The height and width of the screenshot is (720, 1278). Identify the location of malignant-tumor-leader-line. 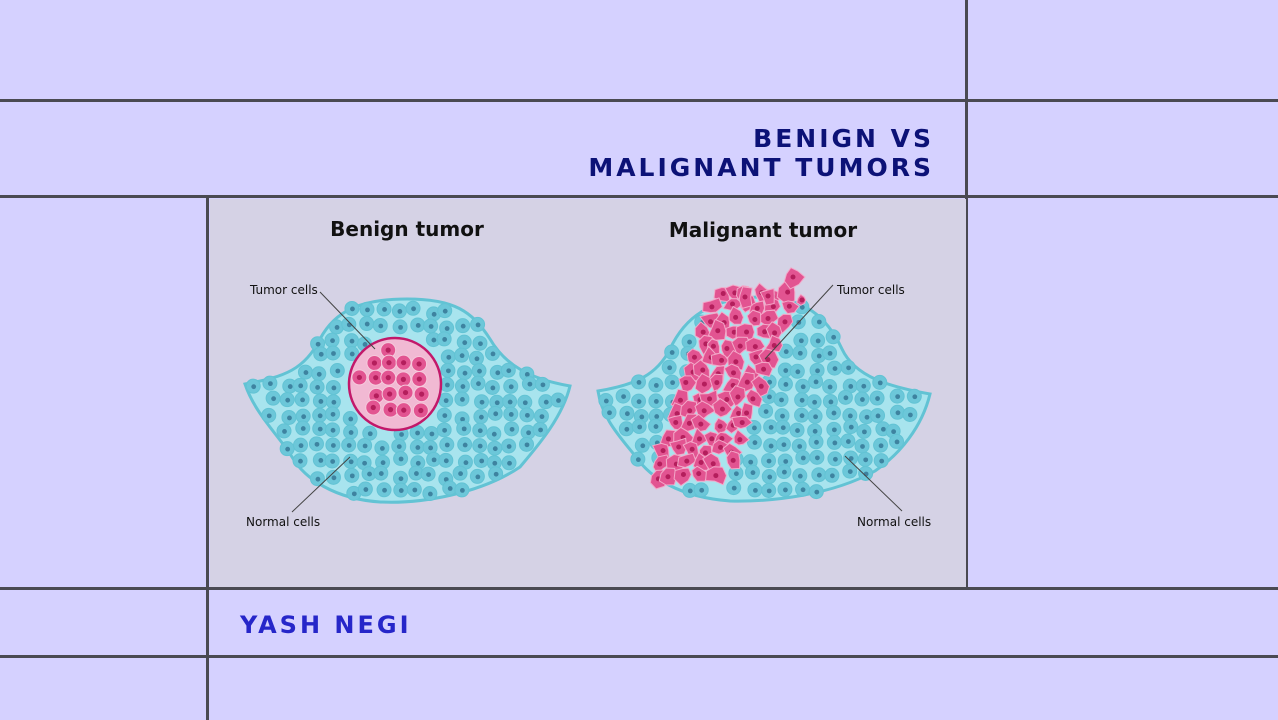
(799, 322).